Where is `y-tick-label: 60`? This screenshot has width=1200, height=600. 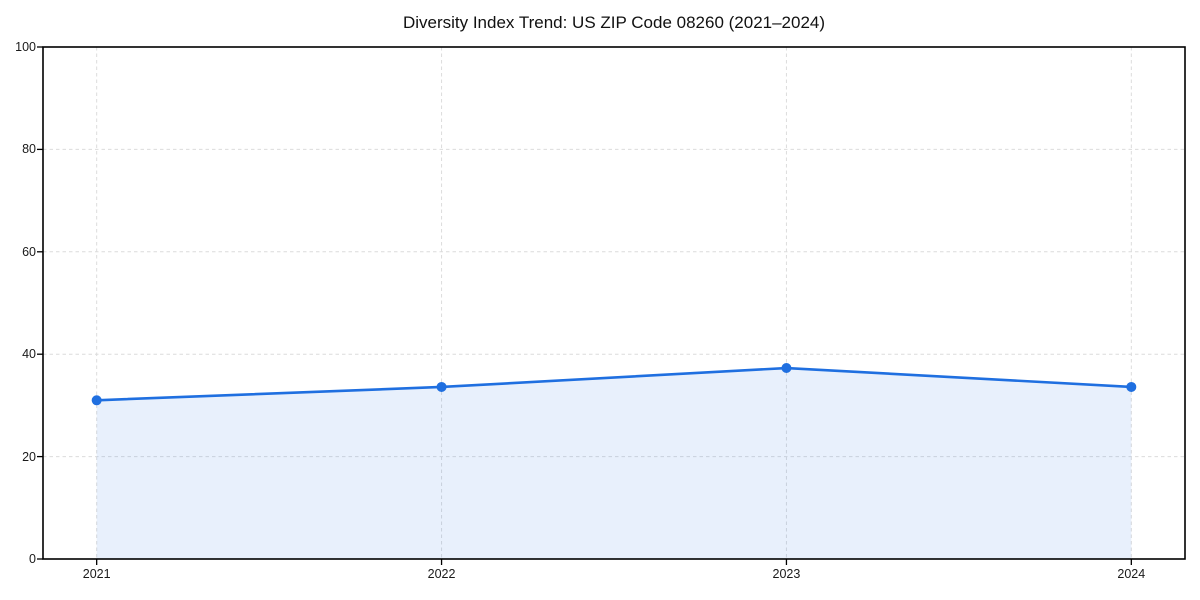
y-tick-label: 60 is located at coordinates (29, 251).